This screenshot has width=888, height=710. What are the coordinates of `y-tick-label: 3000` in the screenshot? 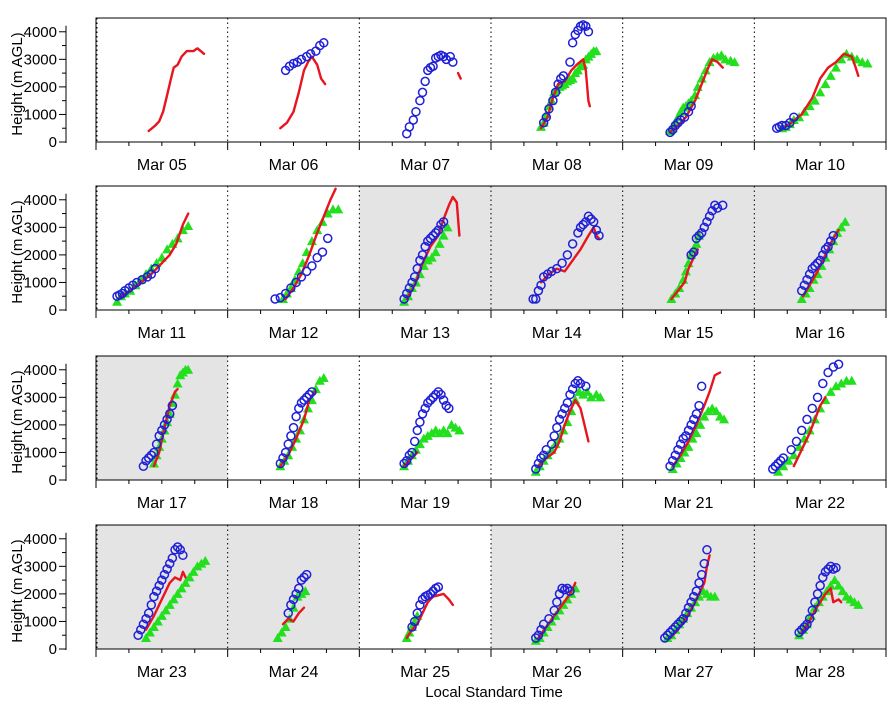 It's located at (40, 566).